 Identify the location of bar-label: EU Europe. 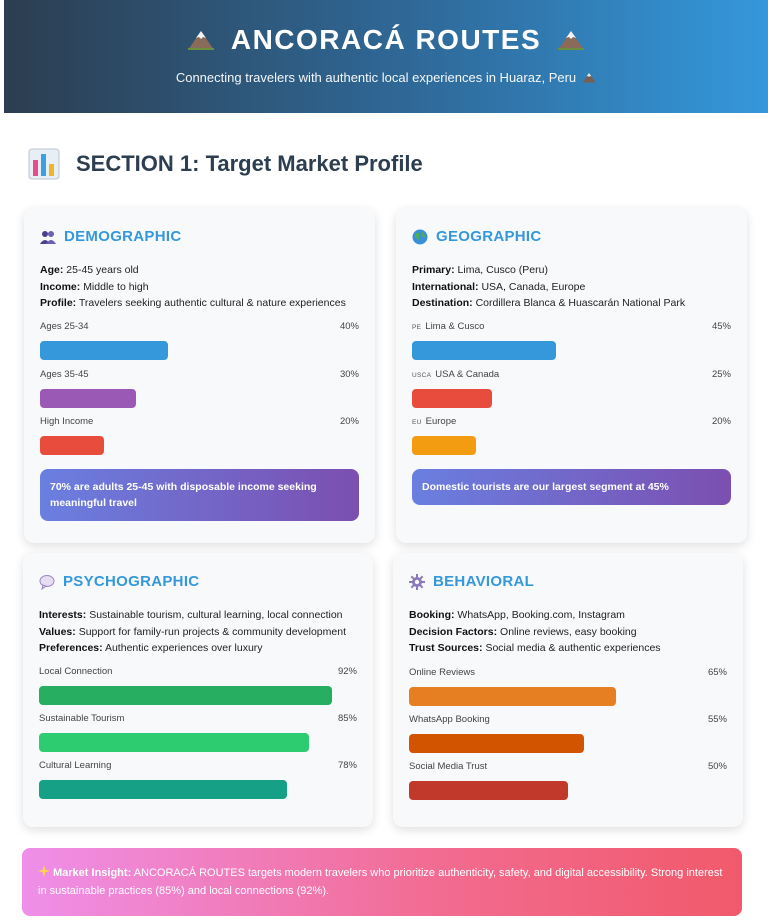
(434, 421).